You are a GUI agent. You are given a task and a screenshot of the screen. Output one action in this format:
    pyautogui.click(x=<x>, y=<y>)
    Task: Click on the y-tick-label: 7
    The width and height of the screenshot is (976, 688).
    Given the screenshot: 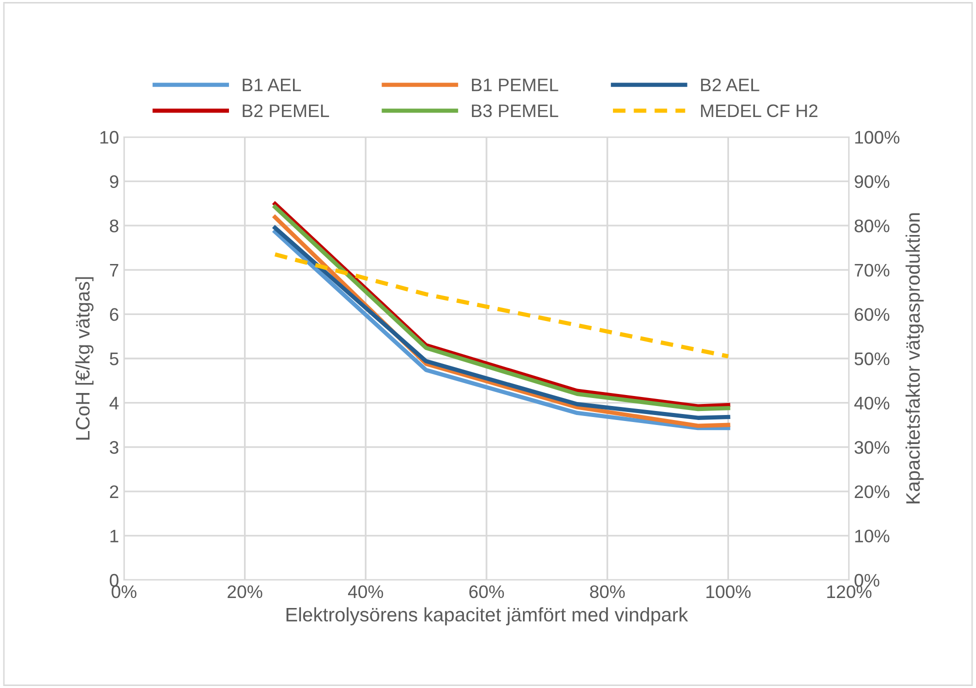 What is the action you would take?
    pyautogui.click(x=114, y=270)
    